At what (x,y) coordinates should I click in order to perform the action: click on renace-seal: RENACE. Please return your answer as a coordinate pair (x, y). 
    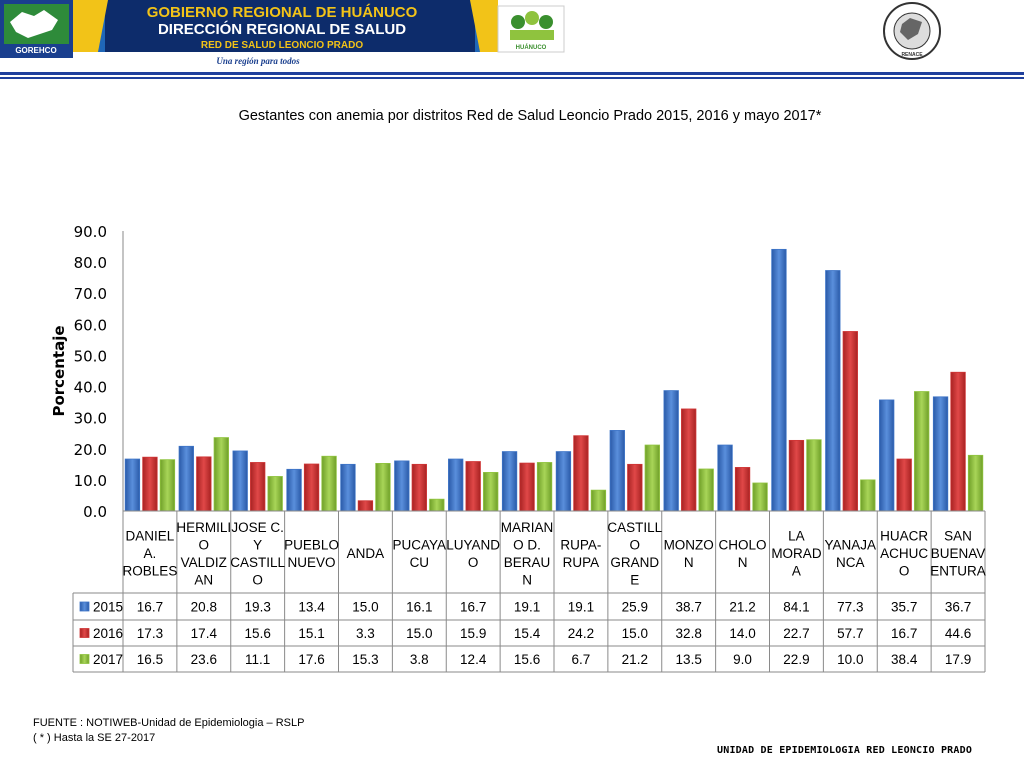
    Looking at the image, I should click on (912, 31).